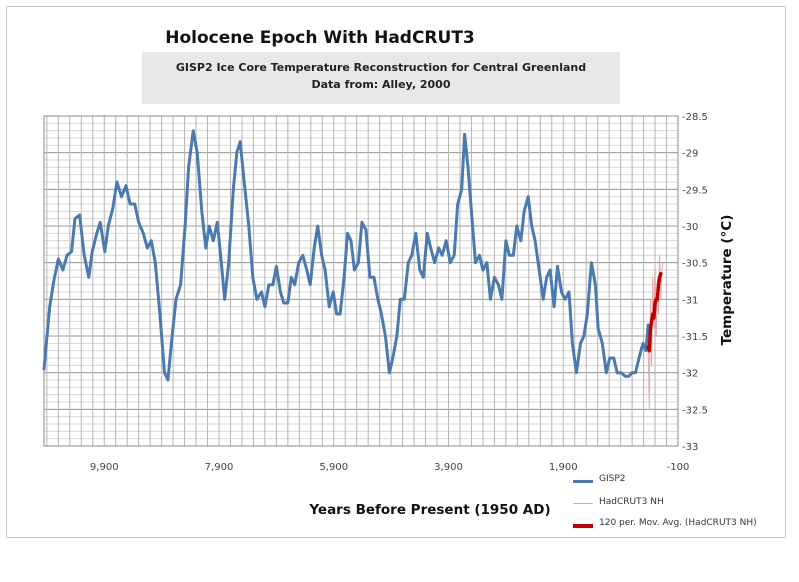 This screenshot has width=799, height=582. What do you see at coordinates (690, 227) in the screenshot?
I see `y-tick-label: -30` at bounding box center [690, 227].